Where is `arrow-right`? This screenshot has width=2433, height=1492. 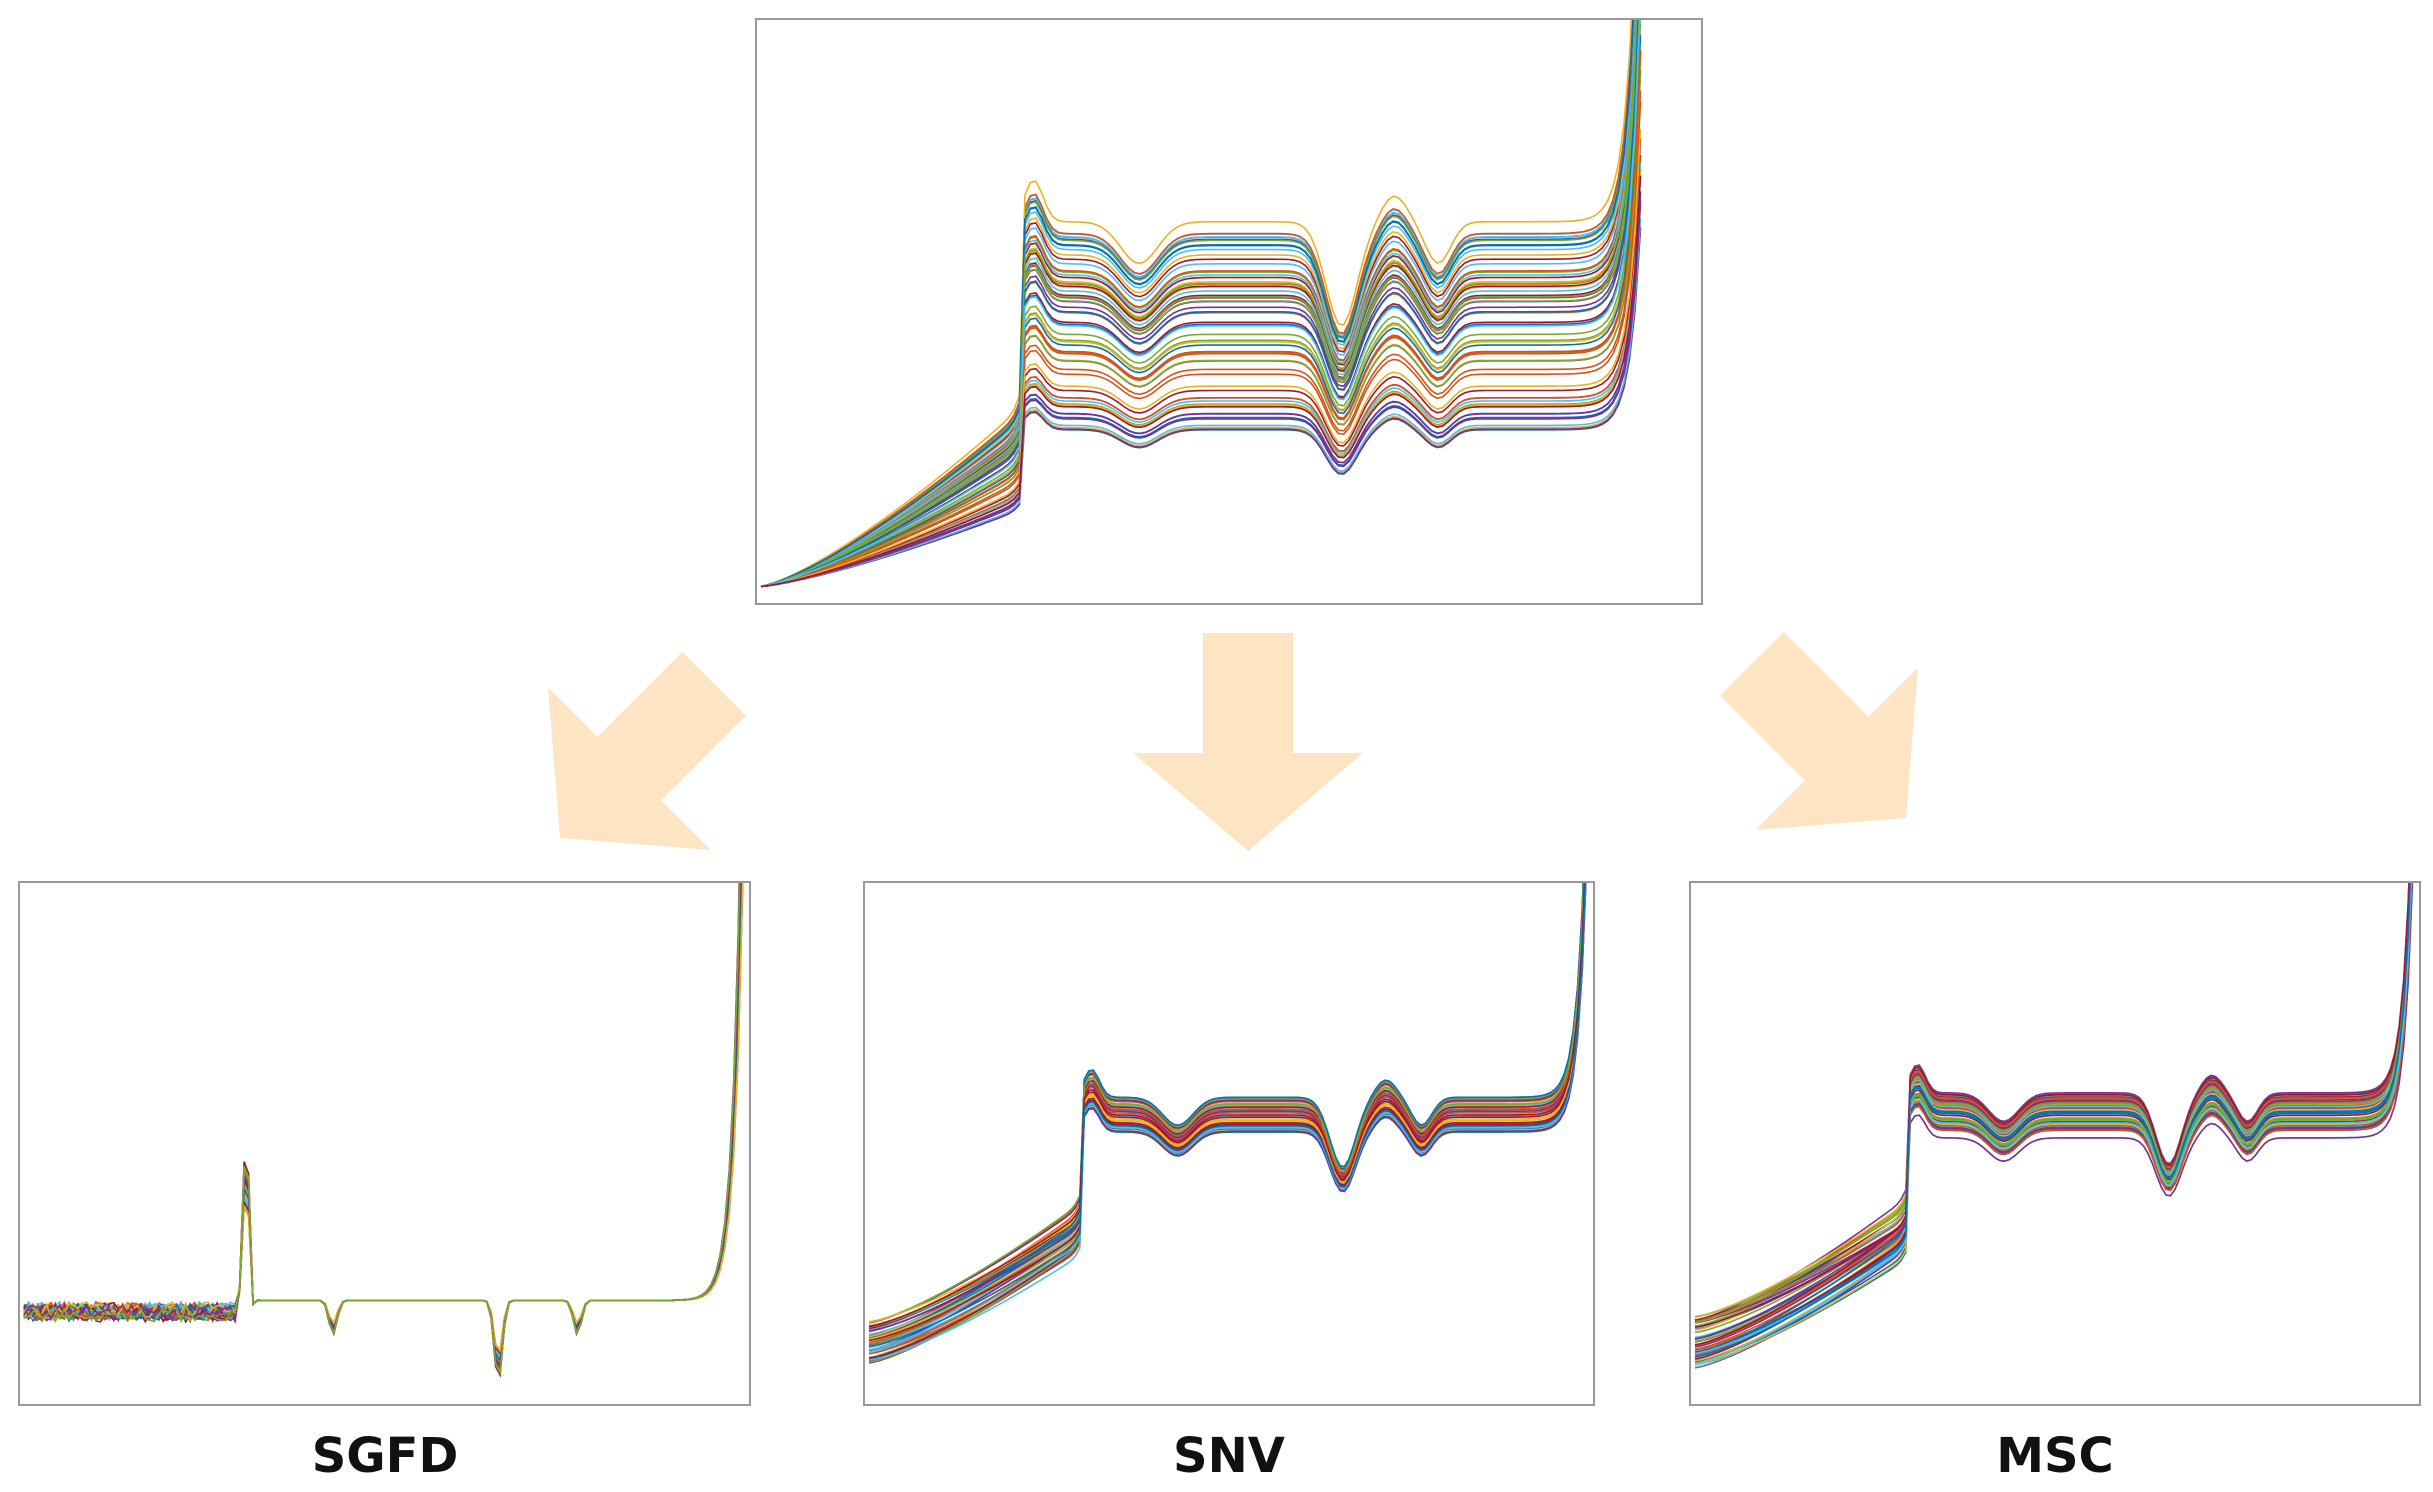
arrow-right is located at coordinates (1819, 731).